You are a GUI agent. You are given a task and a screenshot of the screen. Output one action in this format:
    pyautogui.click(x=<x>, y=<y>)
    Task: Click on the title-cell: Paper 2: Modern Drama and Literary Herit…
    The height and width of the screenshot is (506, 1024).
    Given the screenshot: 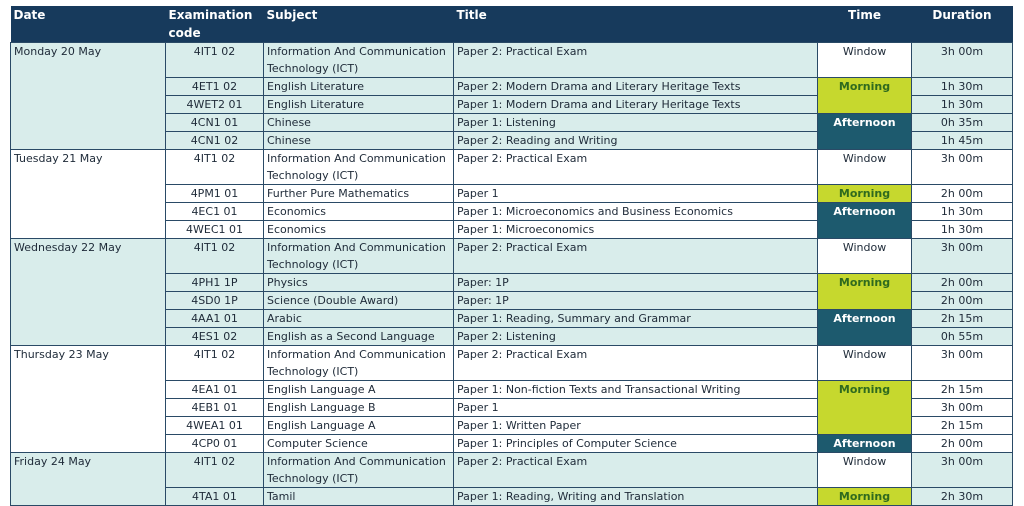 What is the action you would take?
    pyautogui.click(x=635, y=86)
    